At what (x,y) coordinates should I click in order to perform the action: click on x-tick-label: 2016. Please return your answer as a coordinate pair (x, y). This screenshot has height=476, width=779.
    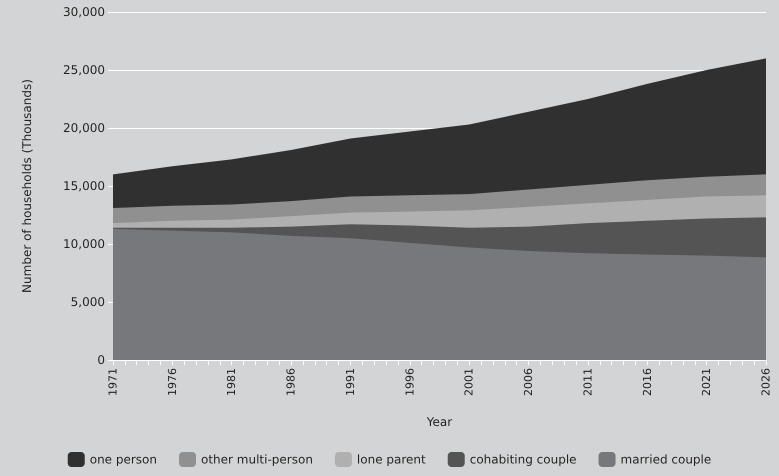
    Looking at the image, I should click on (647, 382).